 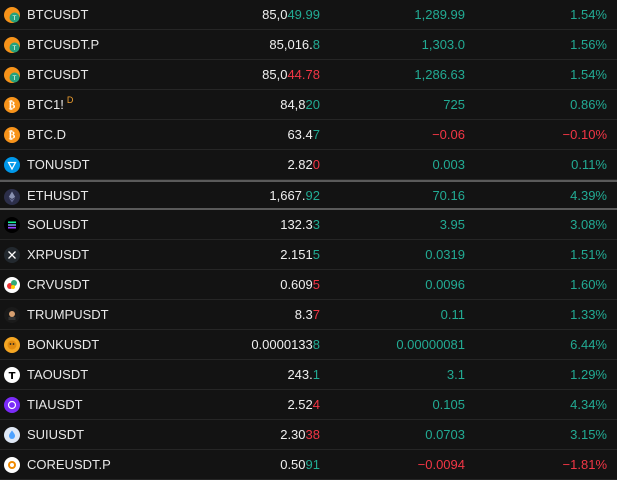 I want to click on session-badge: D, so click(x=70, y=99).